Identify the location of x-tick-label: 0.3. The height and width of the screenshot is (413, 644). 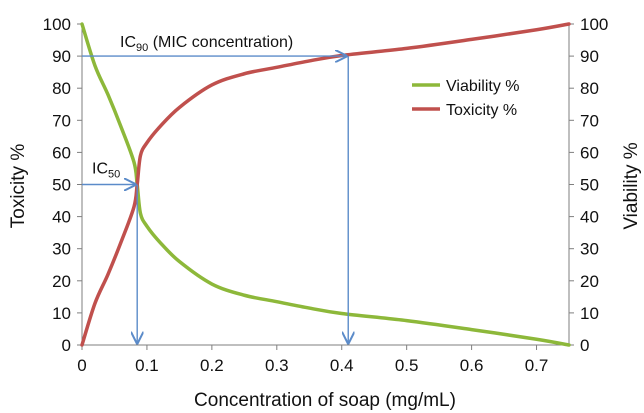
(277, 365).